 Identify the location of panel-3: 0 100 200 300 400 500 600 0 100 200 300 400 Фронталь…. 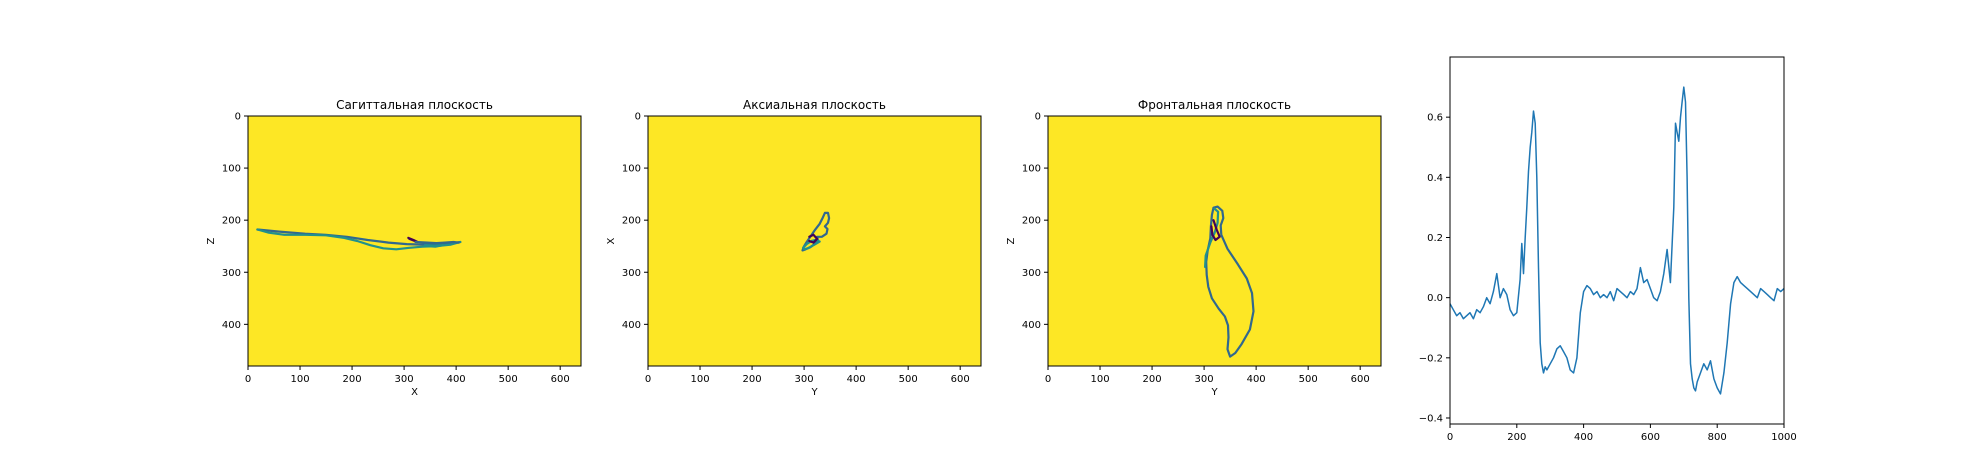
(1194, 248).